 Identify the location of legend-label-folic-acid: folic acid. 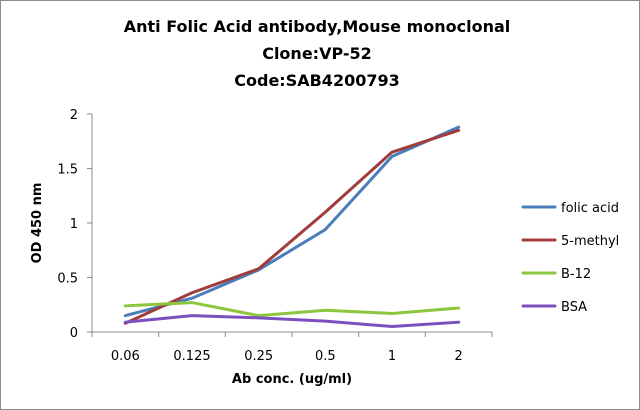
(590, 208).